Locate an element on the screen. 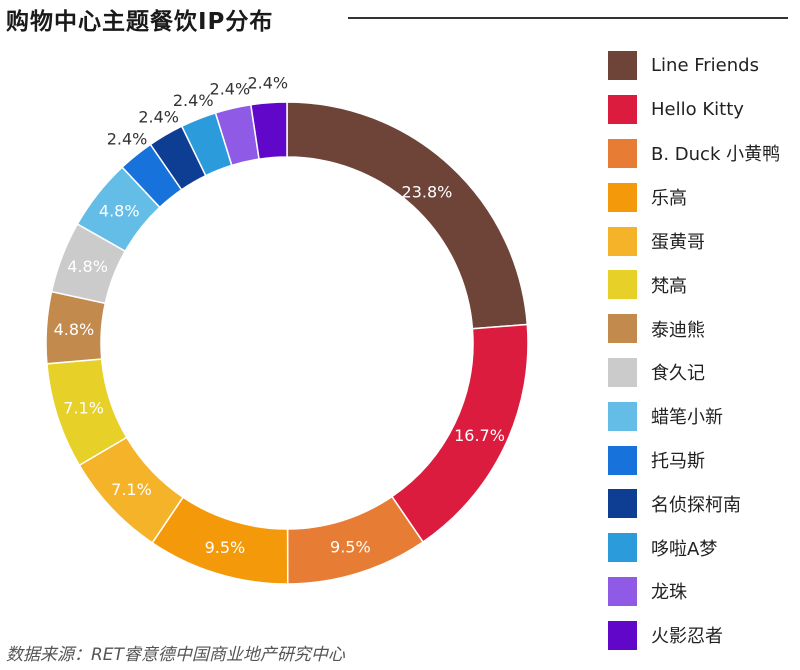  legend-item-7: 食久记 is located at coordinates (703, 373).